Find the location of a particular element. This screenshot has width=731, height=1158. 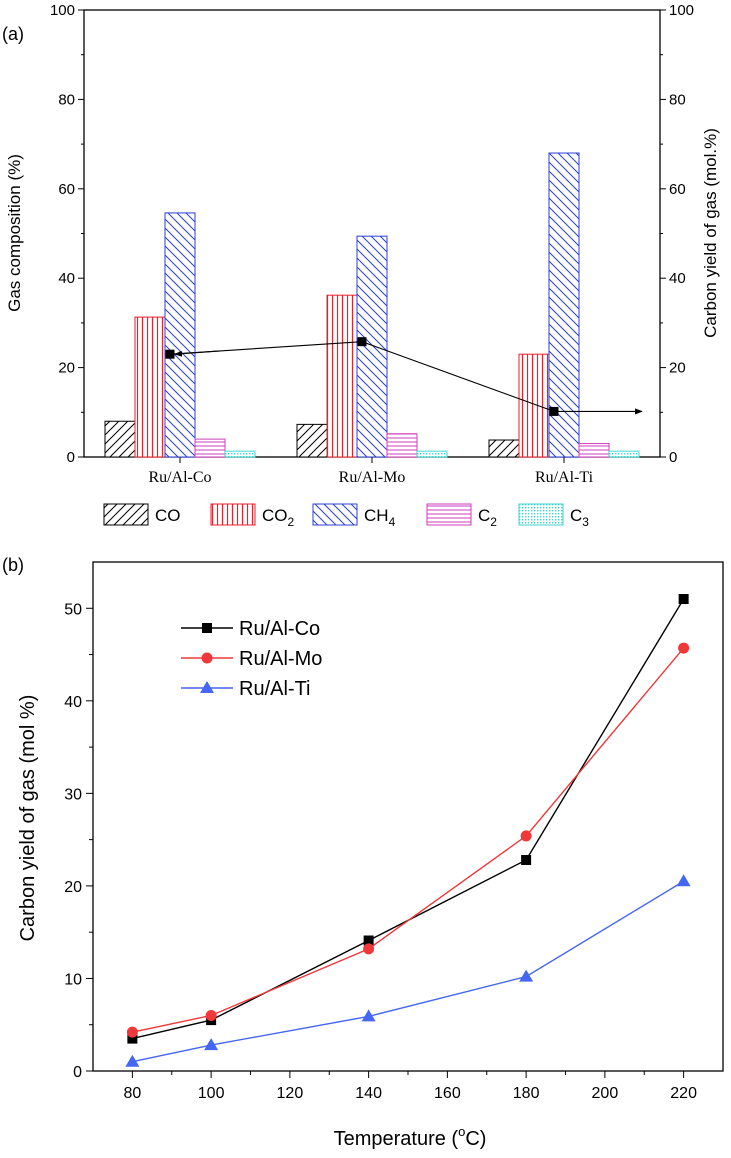

legend-swatch-co is located at coordinates (126, 514).